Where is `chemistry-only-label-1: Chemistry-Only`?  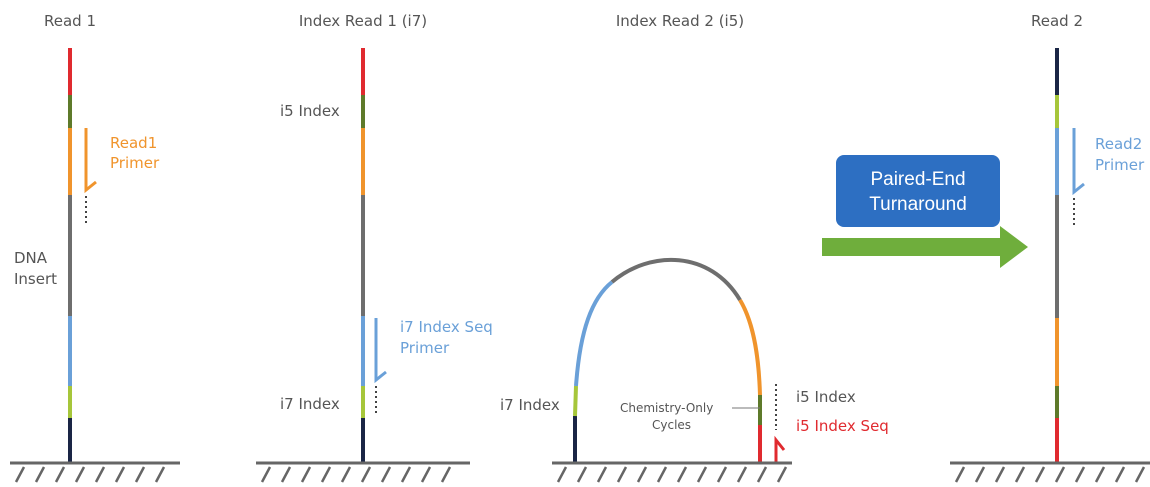 chemistry-only-label-1: Chemistry-Only is located at coordinates (666, 408).